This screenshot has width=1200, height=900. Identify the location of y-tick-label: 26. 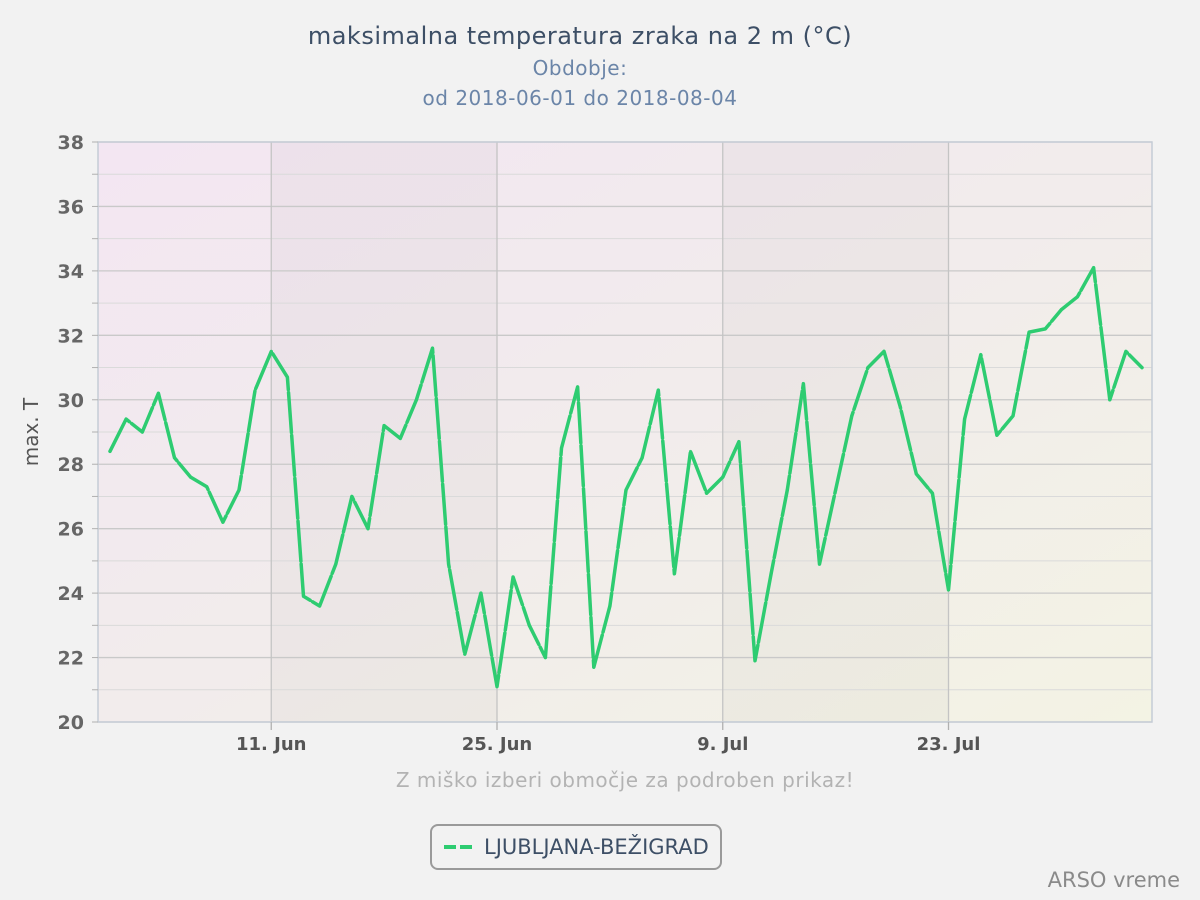
(71, 530).